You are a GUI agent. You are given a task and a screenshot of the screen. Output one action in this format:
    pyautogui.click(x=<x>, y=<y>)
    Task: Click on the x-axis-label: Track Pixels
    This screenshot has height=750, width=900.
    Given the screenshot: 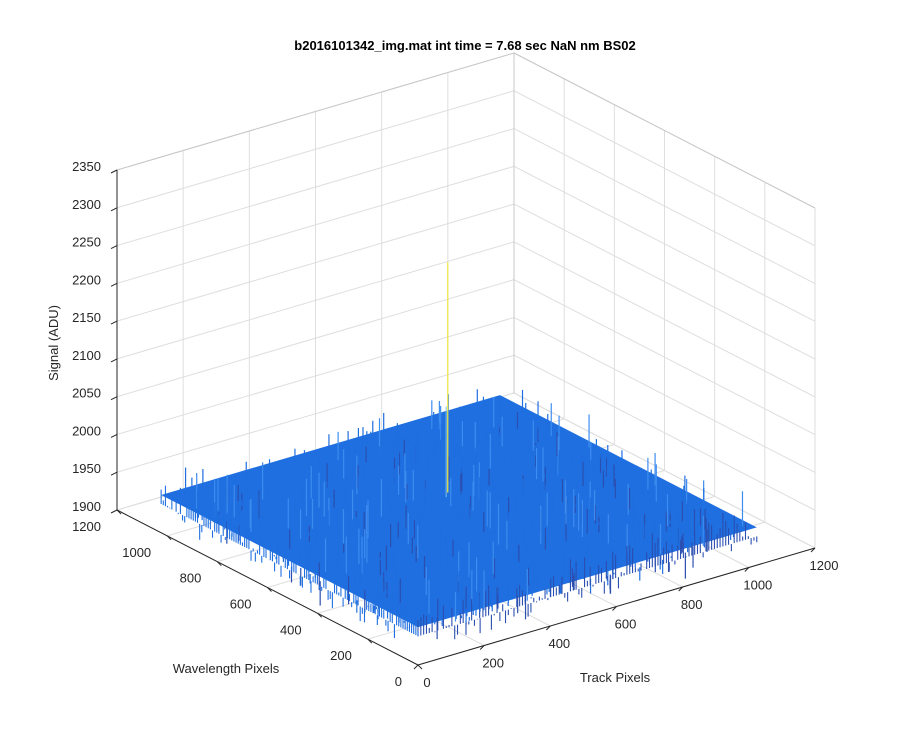 What is the action you would take?
    pyautogui.click(x=615, y=677)
    